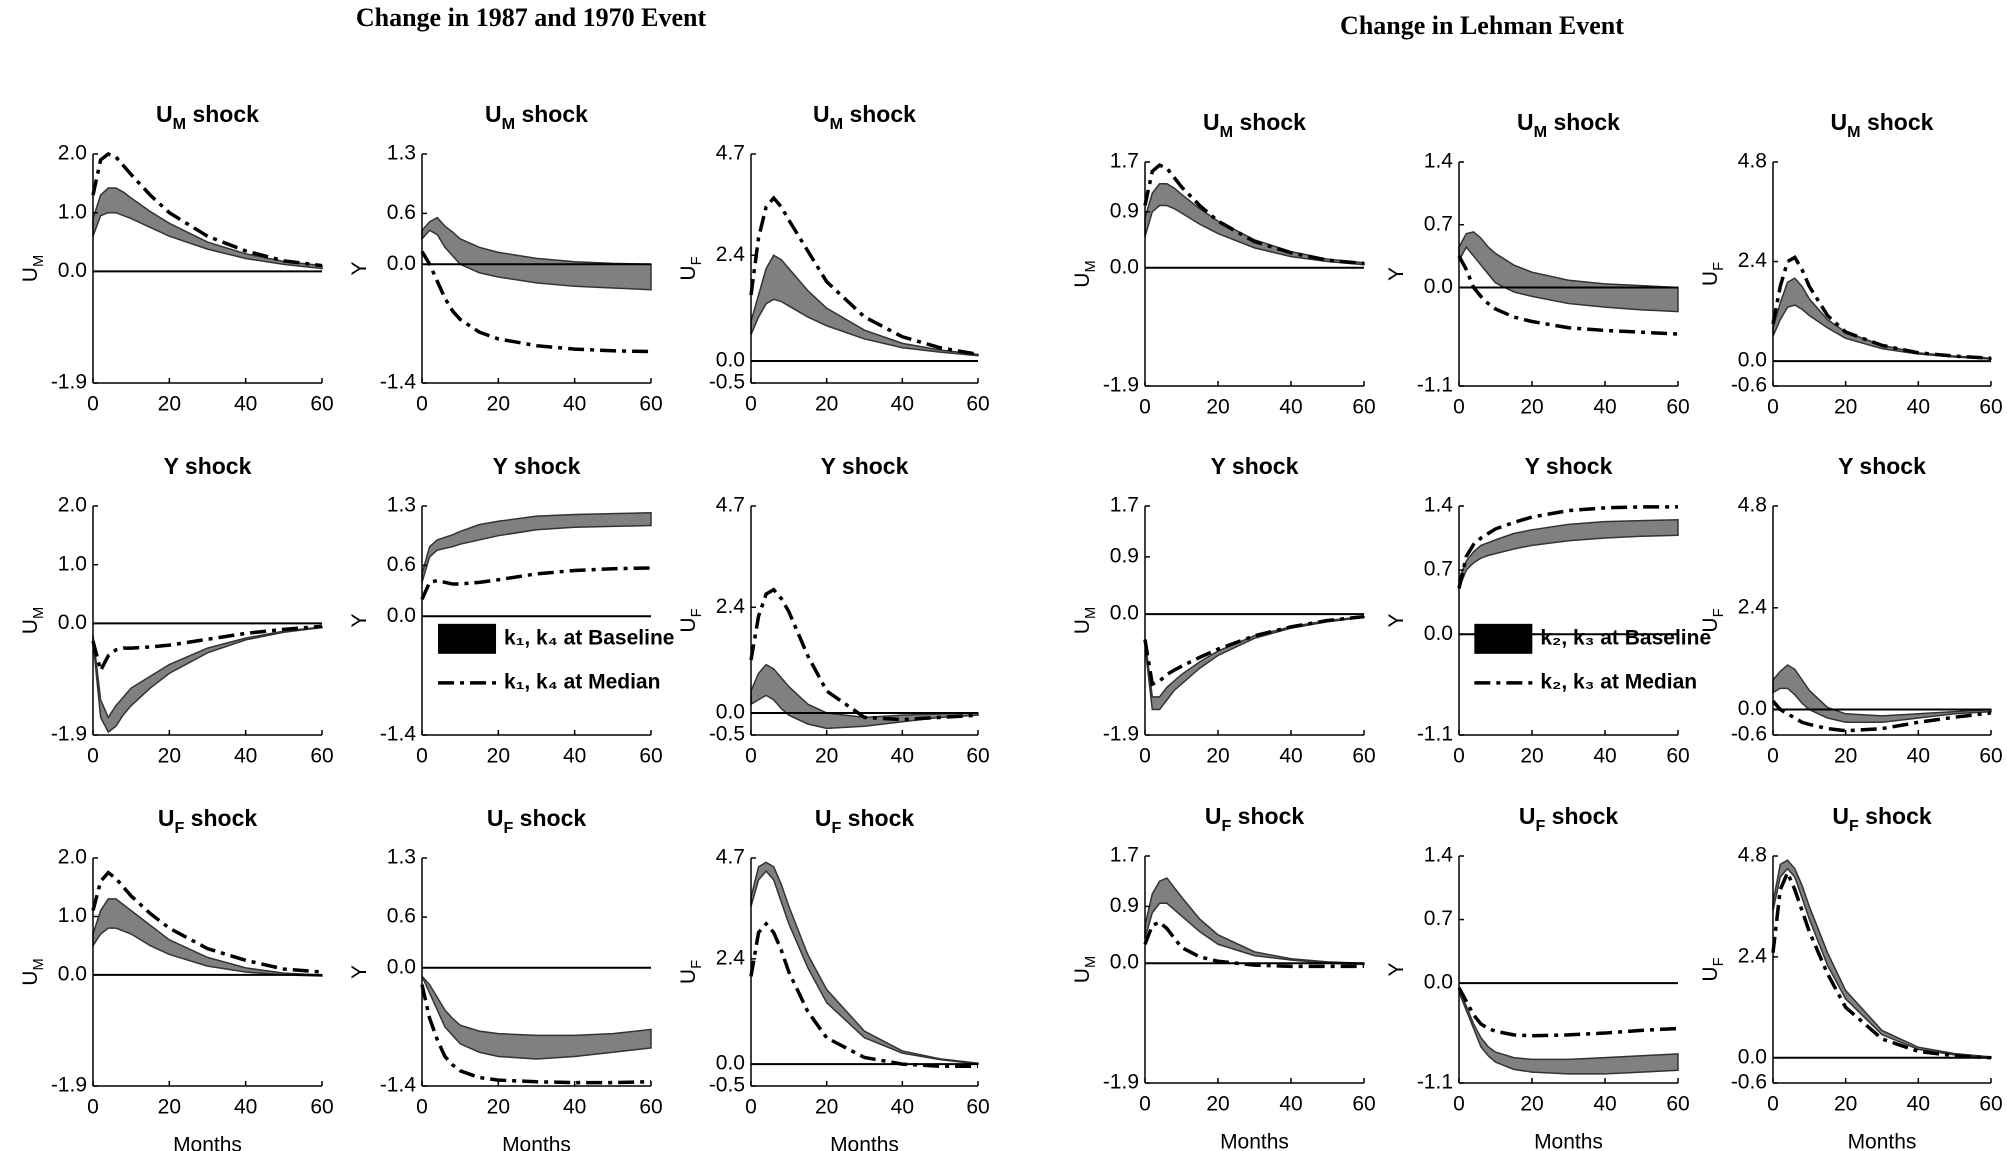 The image size is (2007, 1151). What do you see at coordinates (730, 505) in the screenshot?
I see `y-tick-label: 4.7` at bounding box center [730, 505].